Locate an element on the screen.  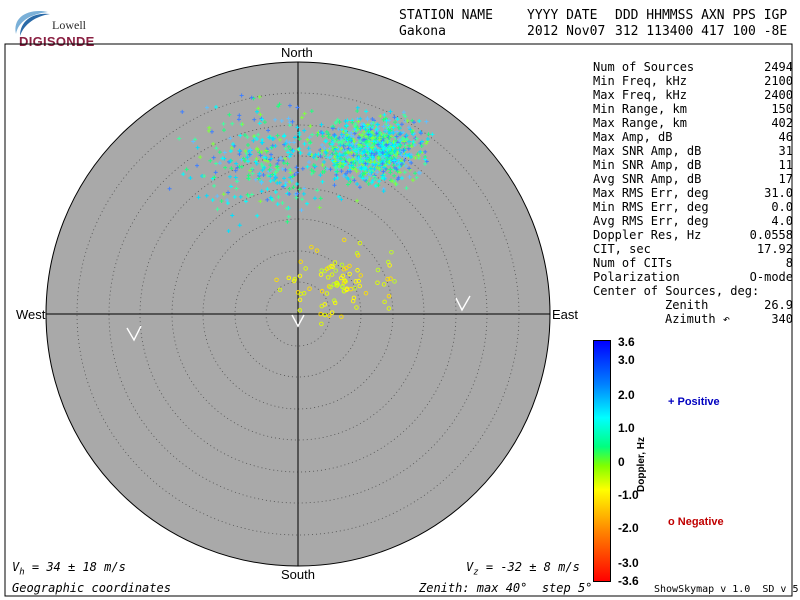
stat-label: Polarization is located at coordinates (636, 277).